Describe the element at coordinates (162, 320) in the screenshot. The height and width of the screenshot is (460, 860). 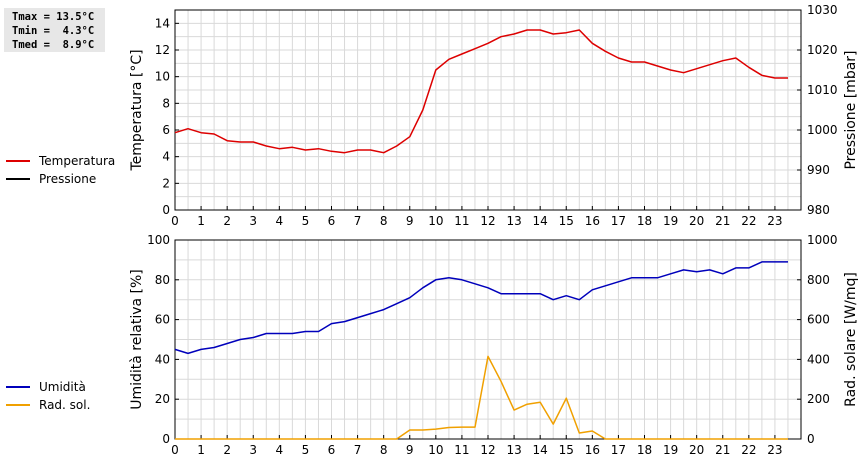
I see `y-tick-label: 60` at that location.